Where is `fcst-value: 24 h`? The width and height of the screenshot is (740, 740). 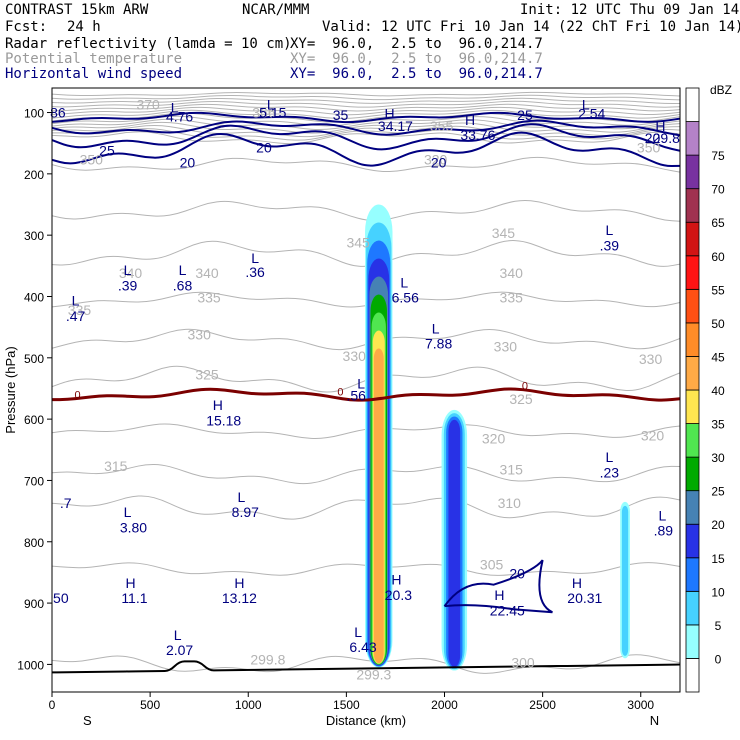
fcst-value: 24 h is located at coordinates (84, 27).